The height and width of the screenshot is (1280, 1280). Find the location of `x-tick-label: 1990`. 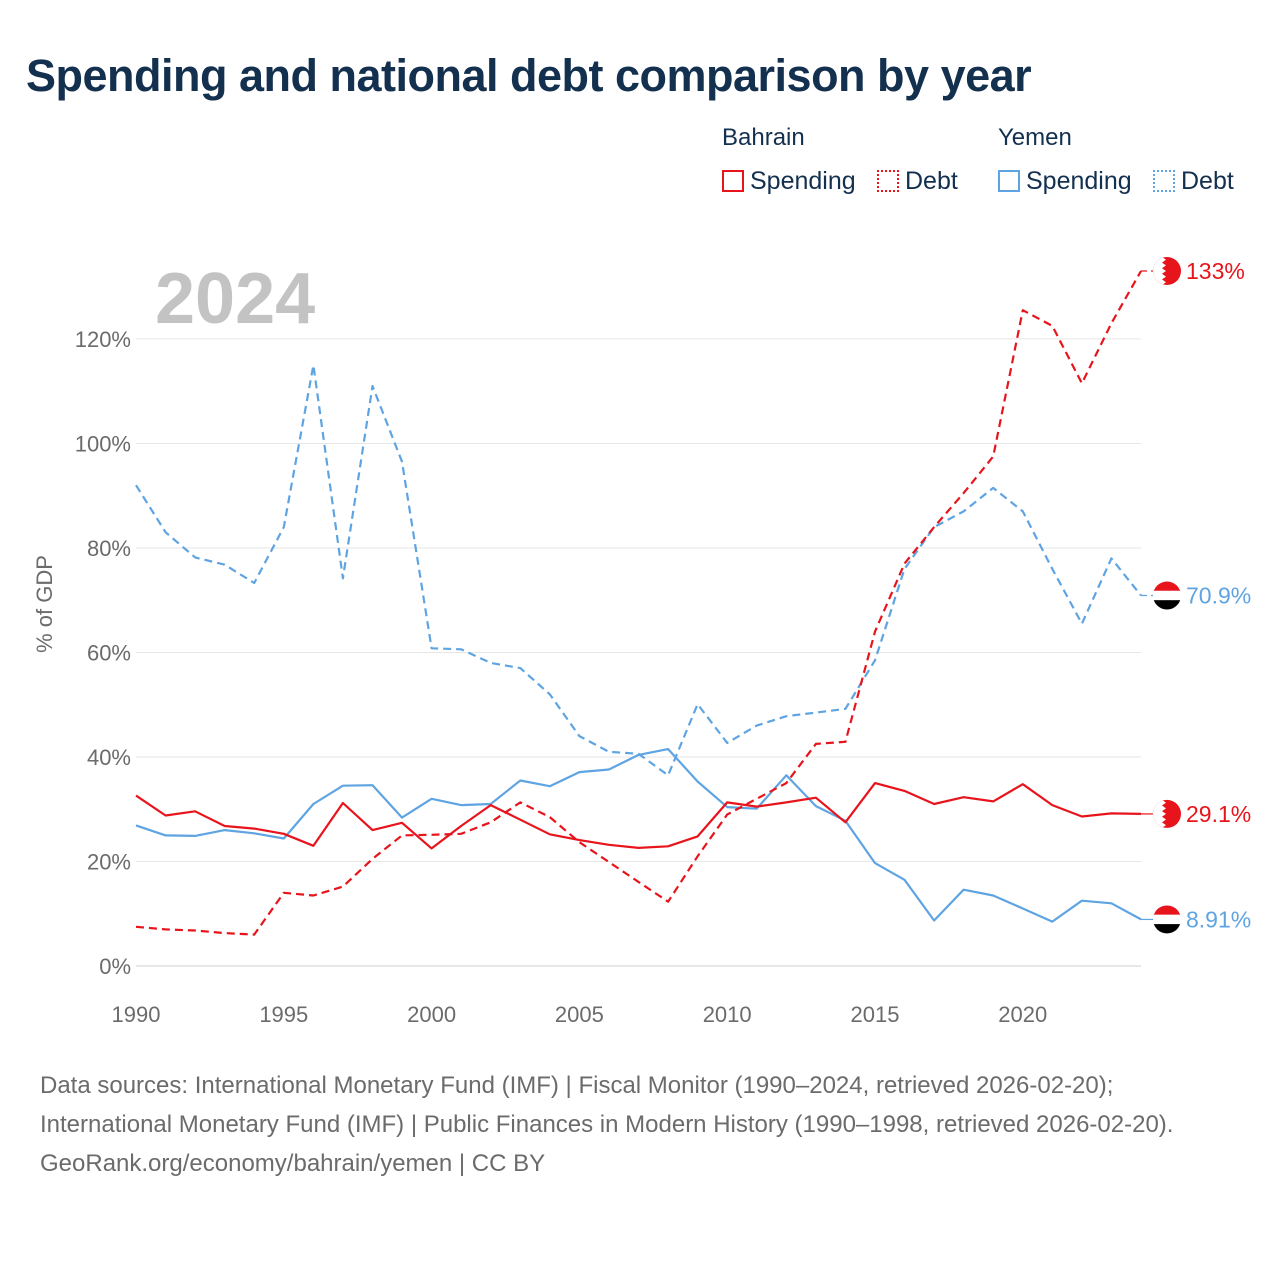

x-tick-label: 1990 is located at coordinates (136, 1014).